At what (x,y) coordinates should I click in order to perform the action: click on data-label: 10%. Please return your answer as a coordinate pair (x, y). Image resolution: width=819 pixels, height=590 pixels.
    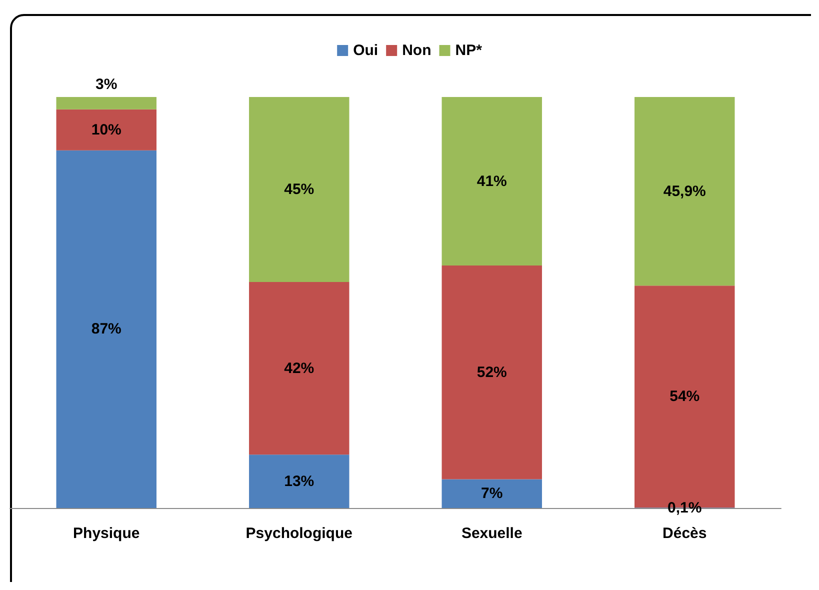
    Looking at the image, I should click on (106, 129).